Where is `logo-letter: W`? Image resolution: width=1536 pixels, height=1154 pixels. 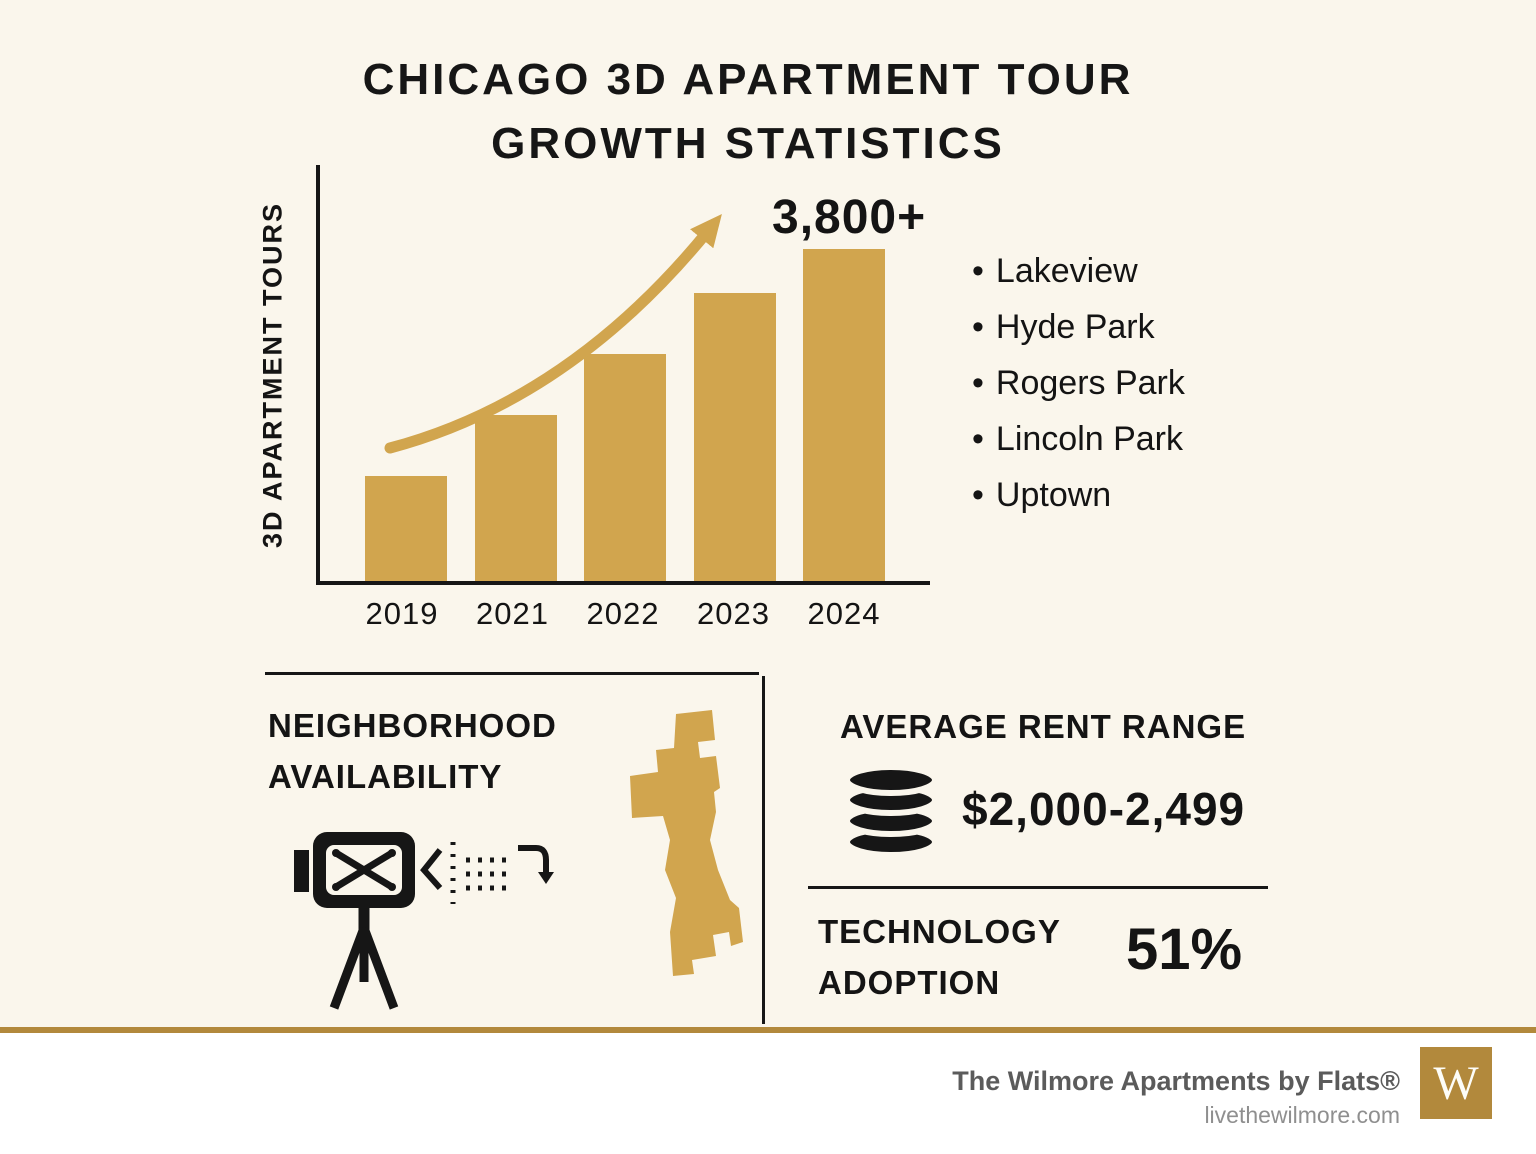
logo-letter: W is located at coordinates (1456, 1083).